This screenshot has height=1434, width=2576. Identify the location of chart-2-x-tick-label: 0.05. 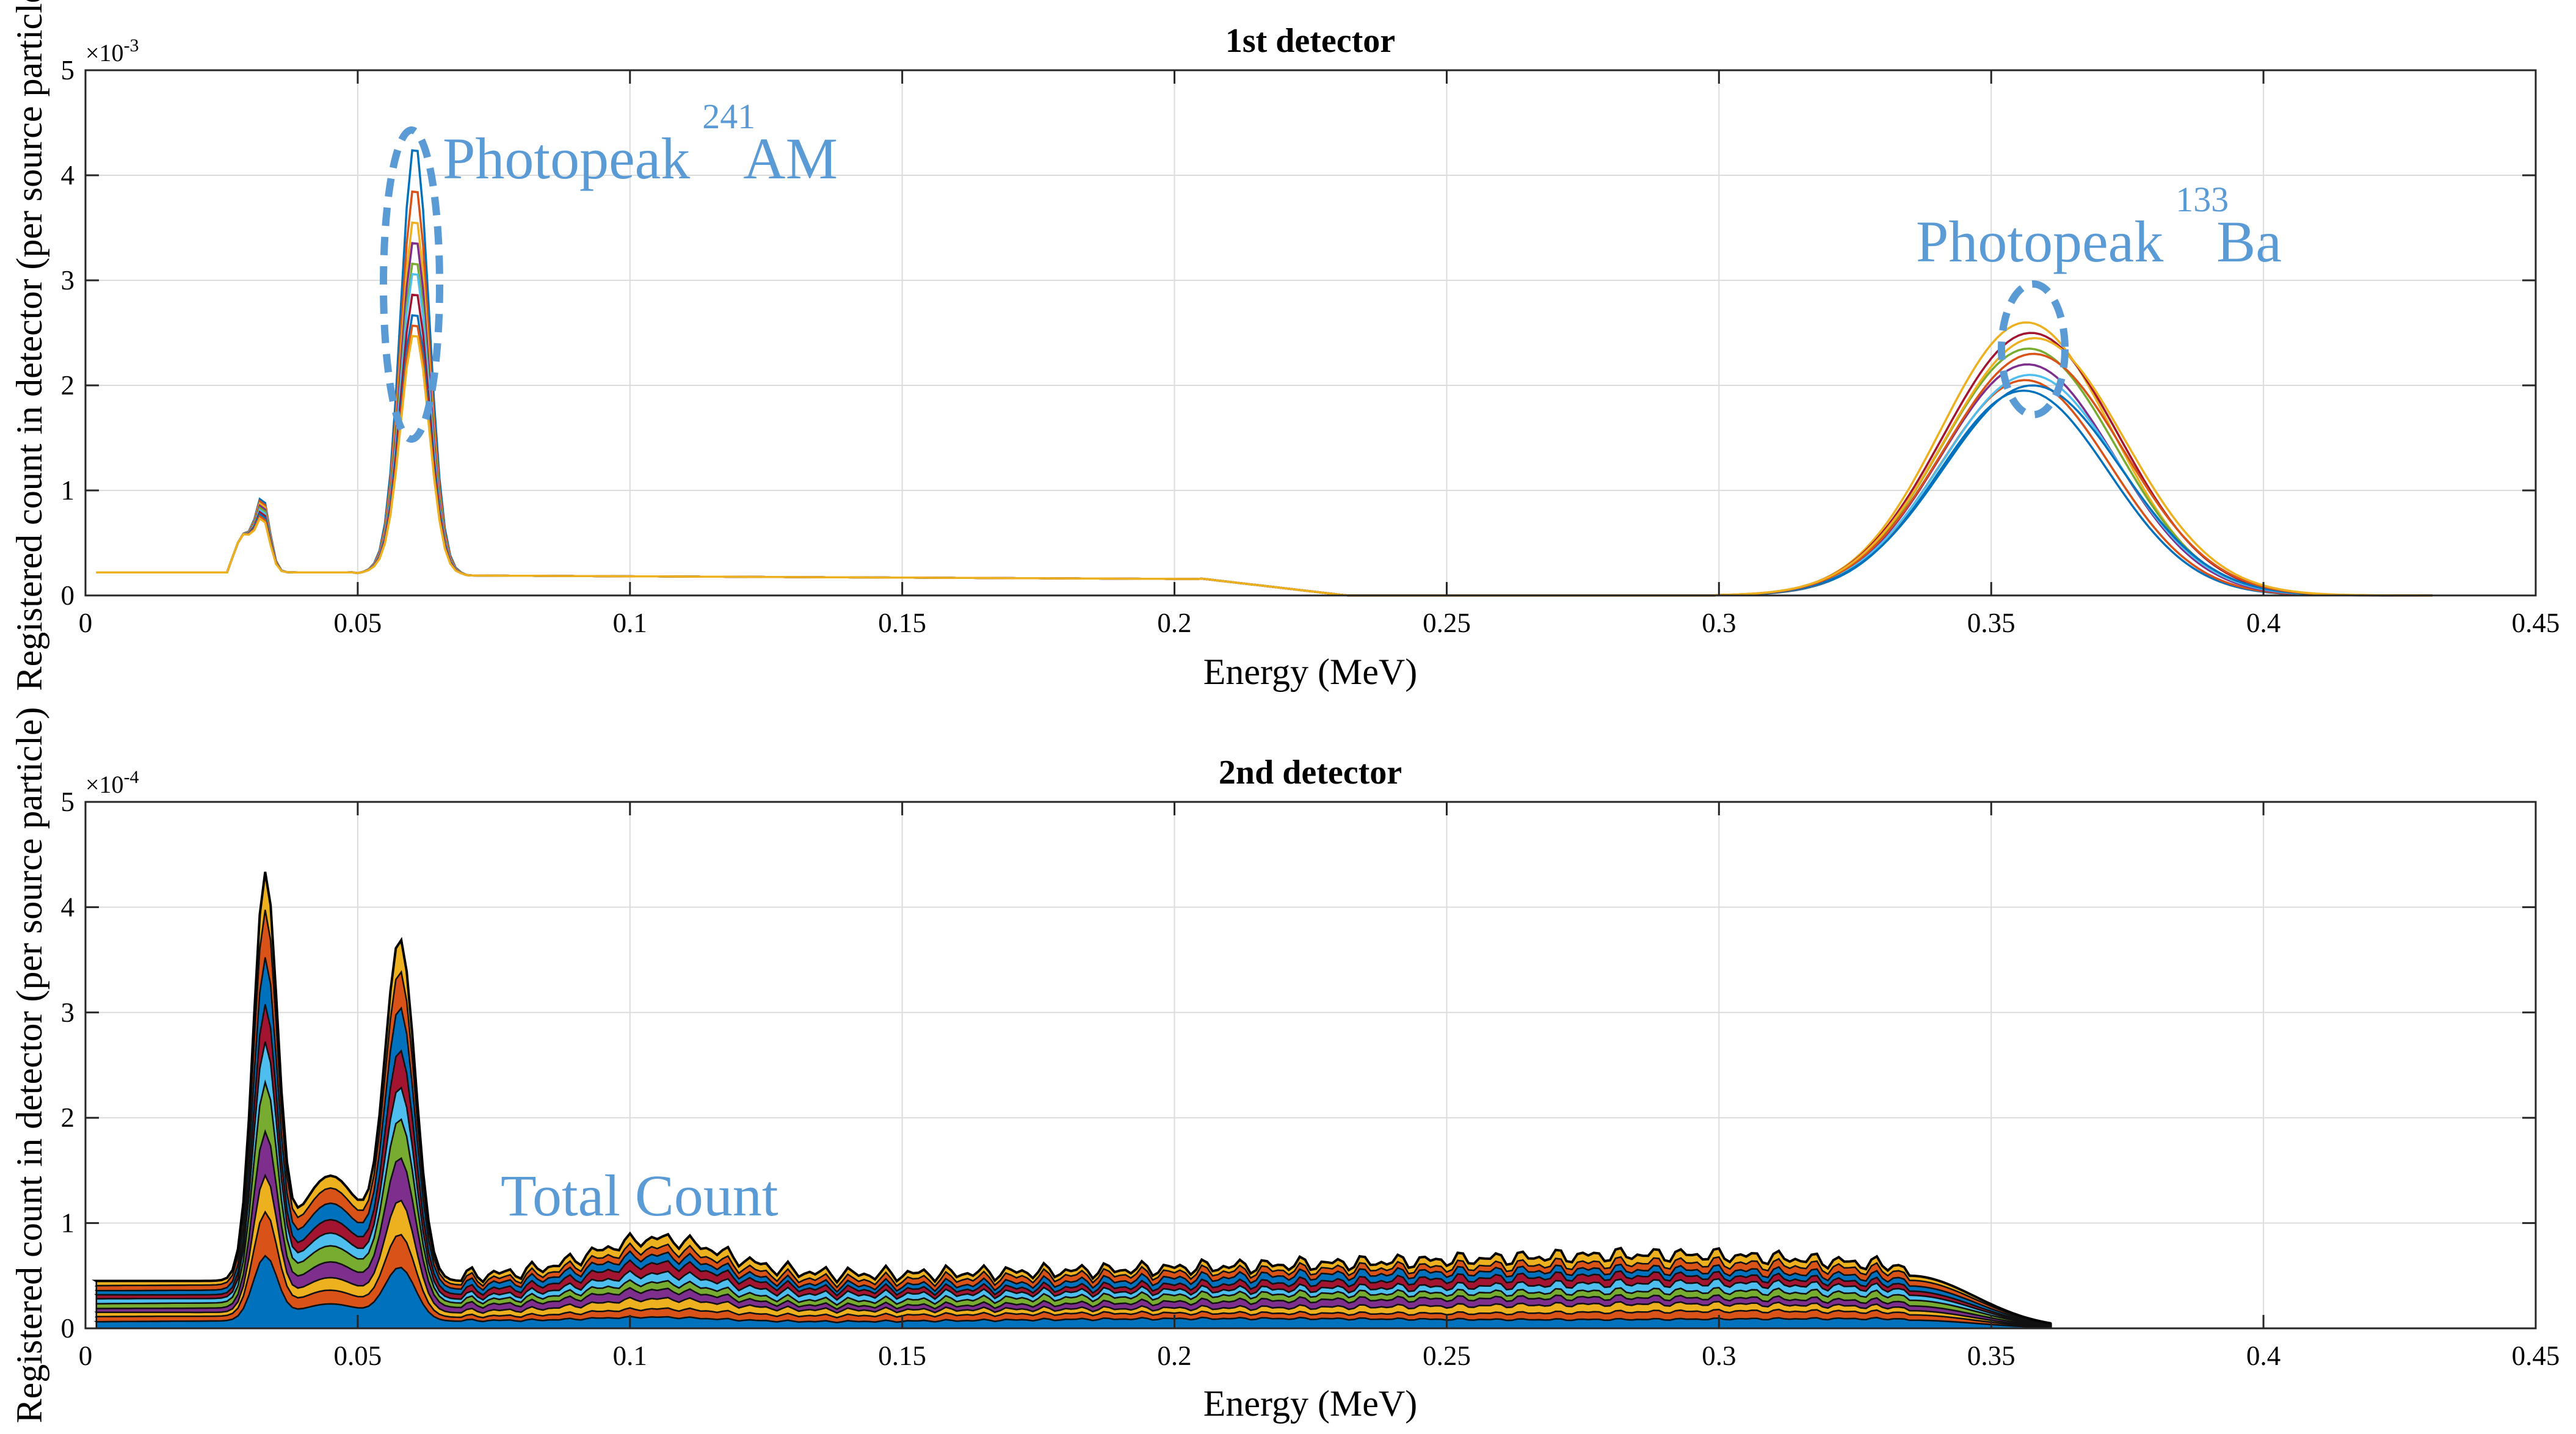
(358, 1356).